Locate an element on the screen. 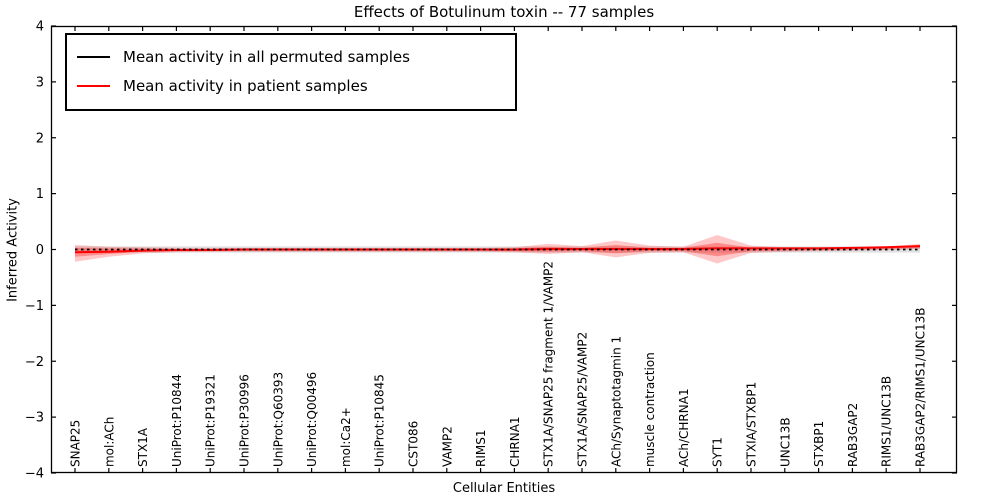 The image size is (1000, 500). x-tick-label: UNC13B is located at coordinates (785, 442).